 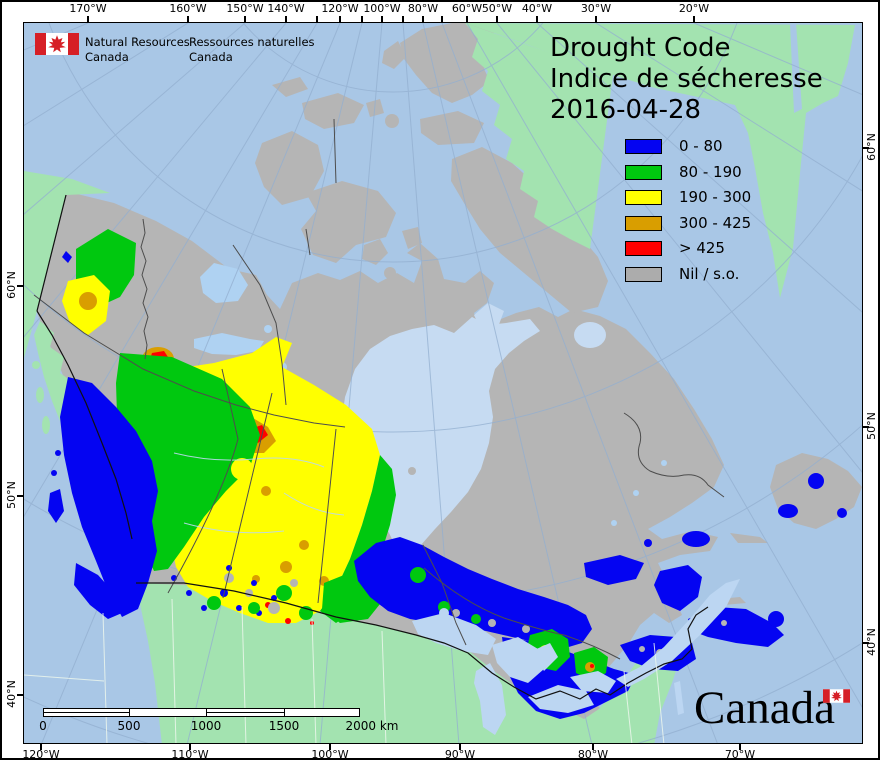 I want to click on great-slave-lake, so click(x=229, y=344).